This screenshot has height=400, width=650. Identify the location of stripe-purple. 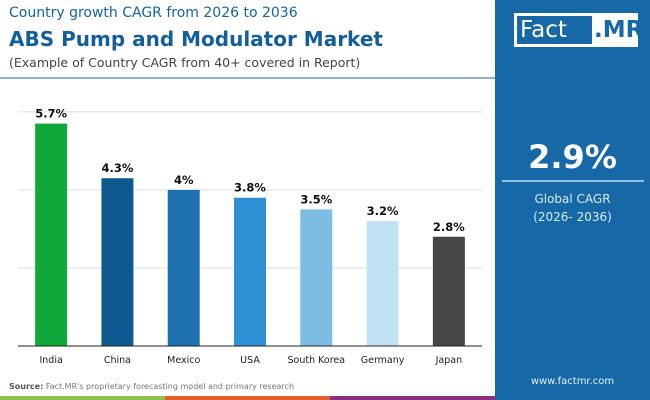
(412, 398).